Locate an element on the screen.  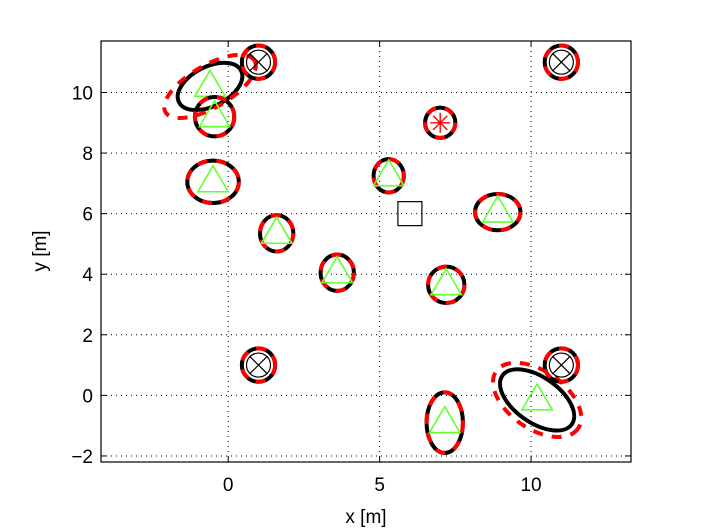
y-tick-label: 8 is located at coordinates (87, 154).